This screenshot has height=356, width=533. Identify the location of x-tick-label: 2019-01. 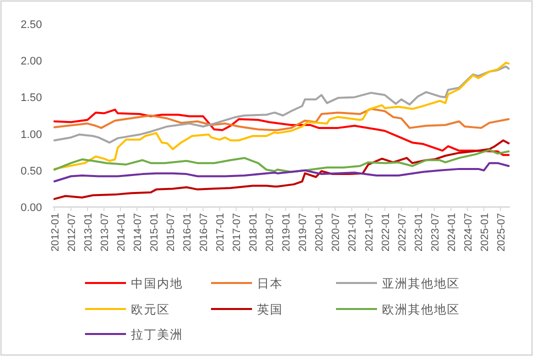
(286, 232).